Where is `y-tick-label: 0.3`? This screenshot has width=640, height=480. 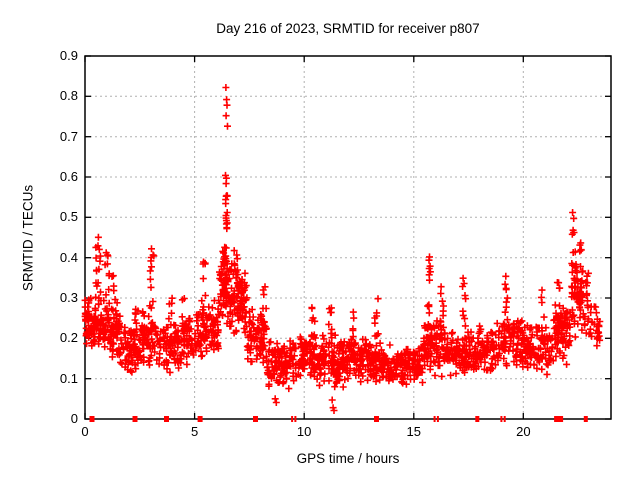
y-tick-label: 0.3 is located at coordinates (68, 297).